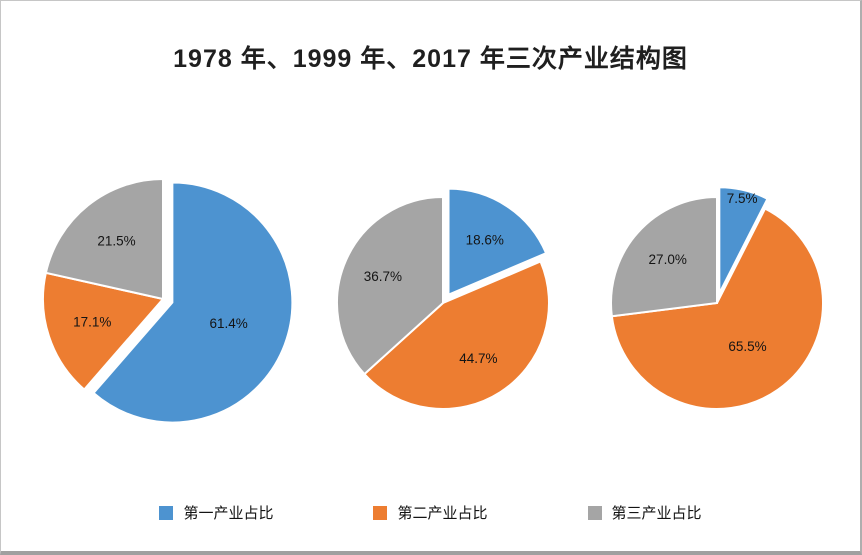 This screenshot has height=555, width=862. What do you see at coordinates (668, 259) in the screenshot?
I see `slice-label-2017-2: 27.0%` at bounding box center [668, 259].